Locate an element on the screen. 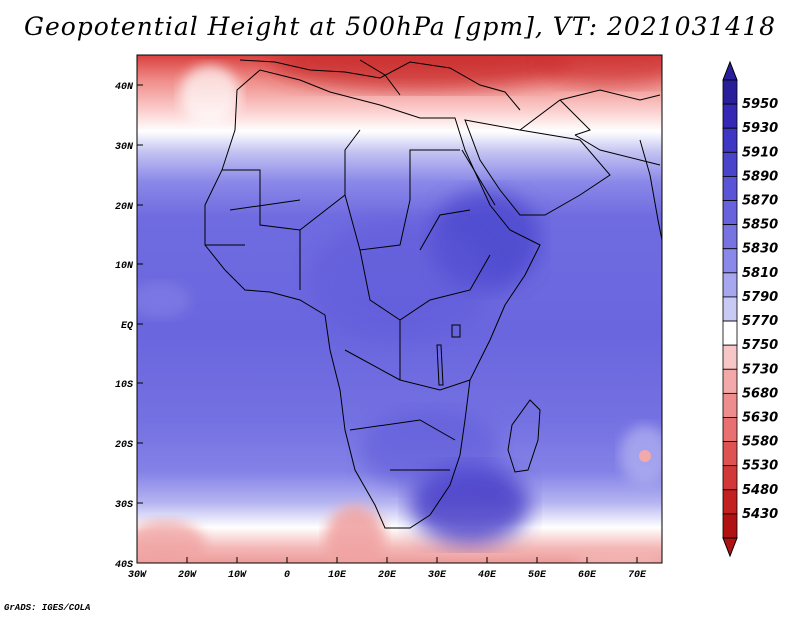 The width and height of the screenshot is (800, 618). colorbar-label: 5810 is located at coordinates (760, 273).